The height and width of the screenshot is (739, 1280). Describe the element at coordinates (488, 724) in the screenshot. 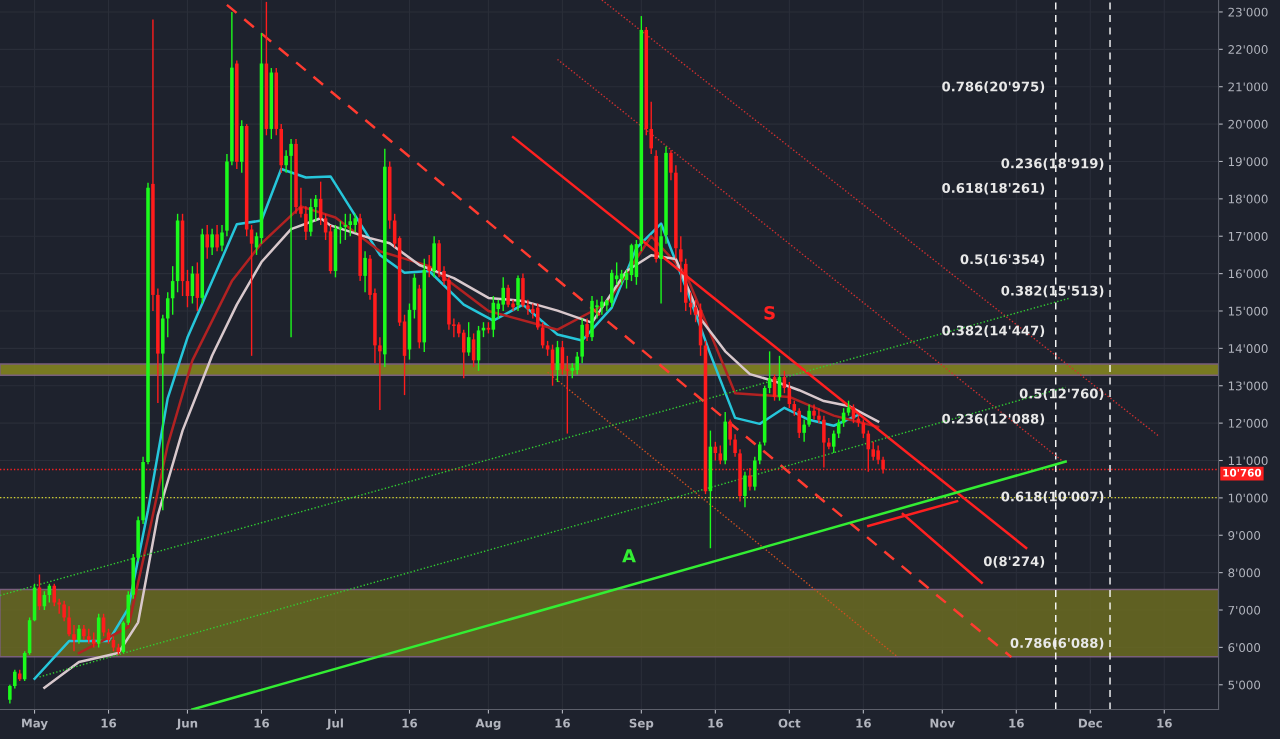

I see `x-tick-label: Aug` at that location.